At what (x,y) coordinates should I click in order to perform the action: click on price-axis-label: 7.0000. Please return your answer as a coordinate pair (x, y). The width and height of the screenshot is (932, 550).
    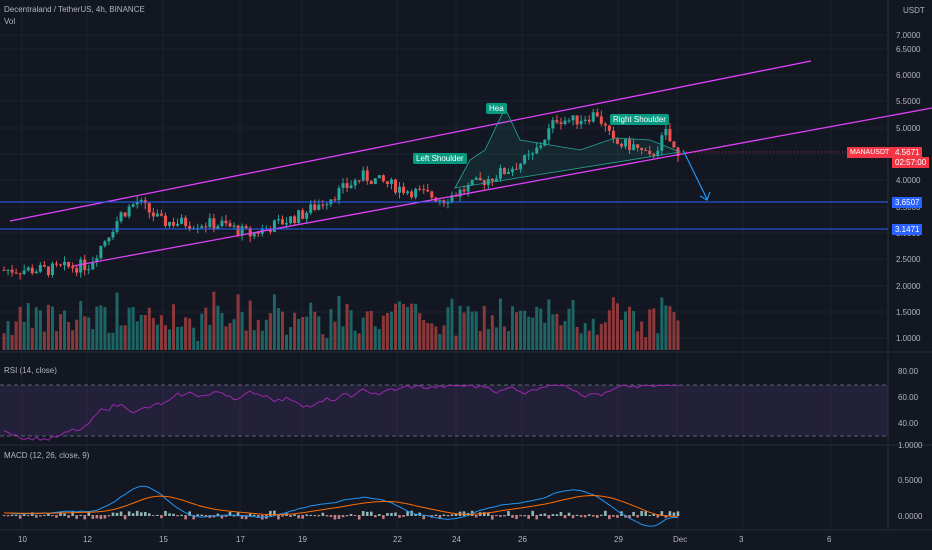
    Looking at the image, I should click on (908, 35).